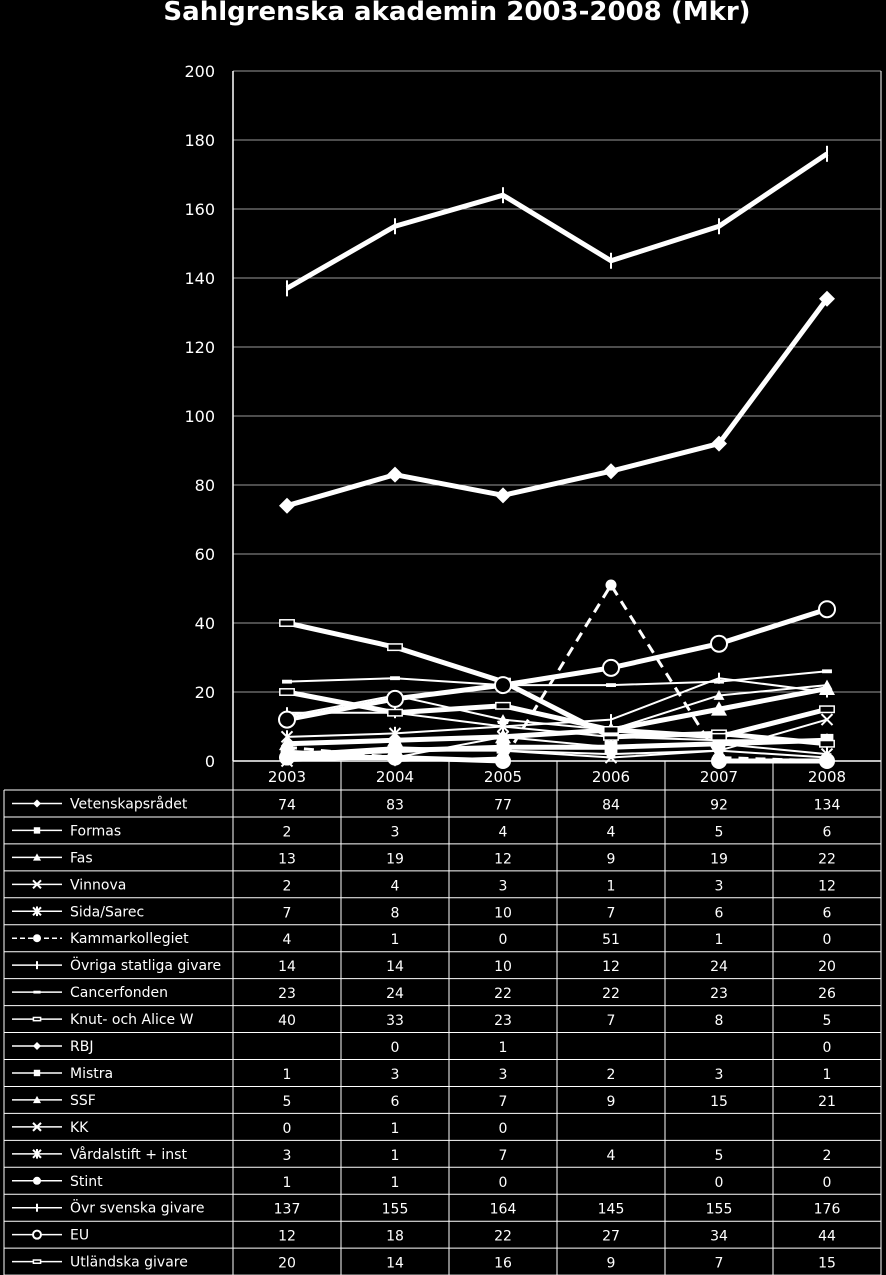  I want to click on table-row: Formas 2 3 4 4 5 6, so click(422, 831).